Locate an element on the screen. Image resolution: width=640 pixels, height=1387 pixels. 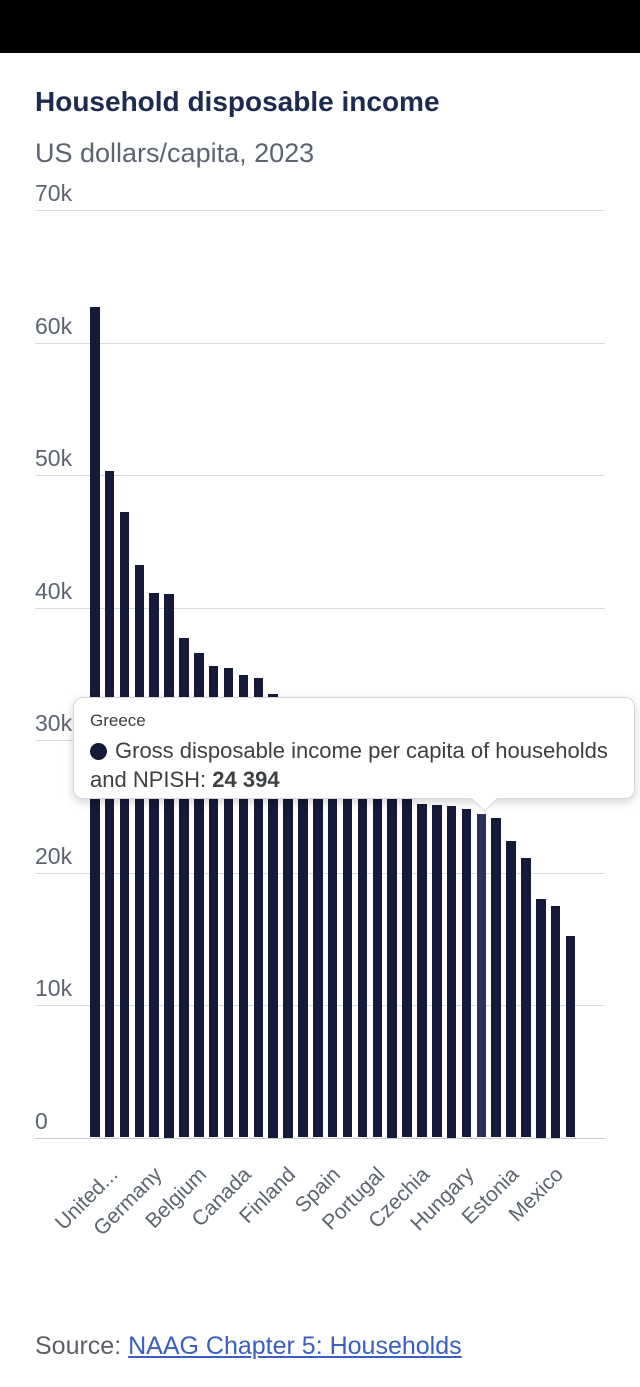
source-link: NAAG Chapter 5: Households is located at coordinates (295, 1346).